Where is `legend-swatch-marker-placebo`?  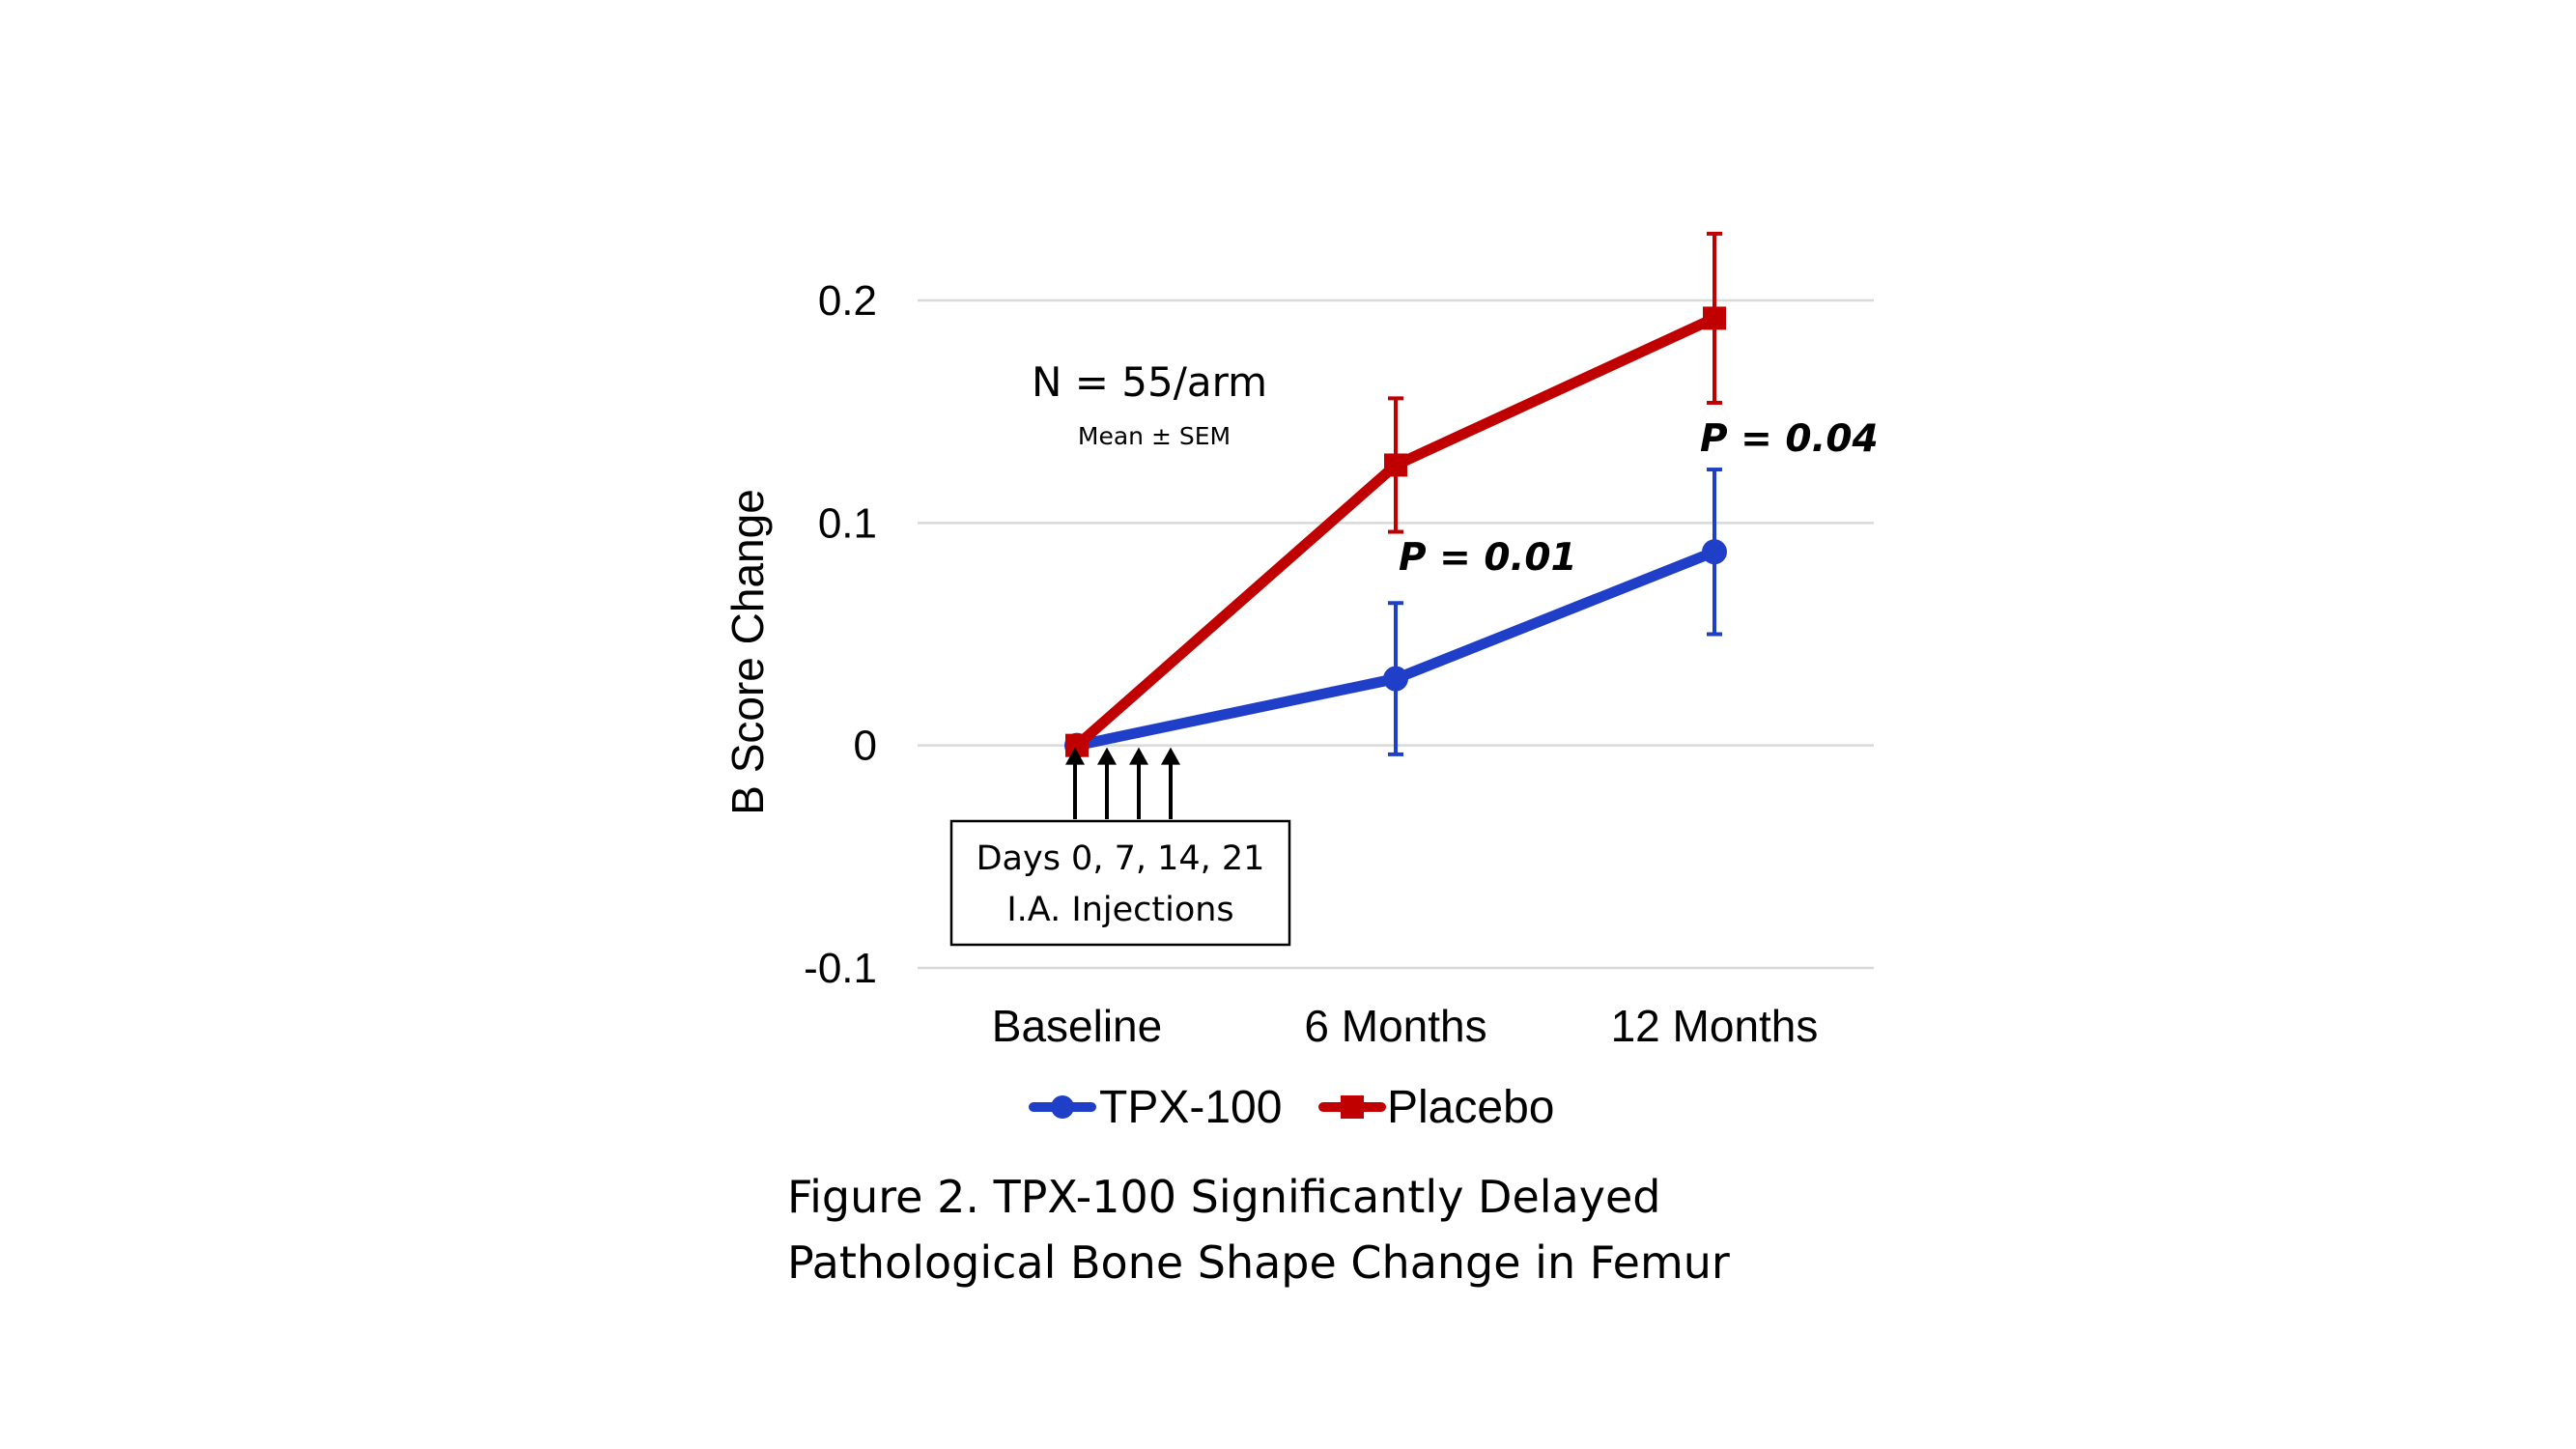 legend-swatch-marker-placebo is located at coordinates (1352, 1107).